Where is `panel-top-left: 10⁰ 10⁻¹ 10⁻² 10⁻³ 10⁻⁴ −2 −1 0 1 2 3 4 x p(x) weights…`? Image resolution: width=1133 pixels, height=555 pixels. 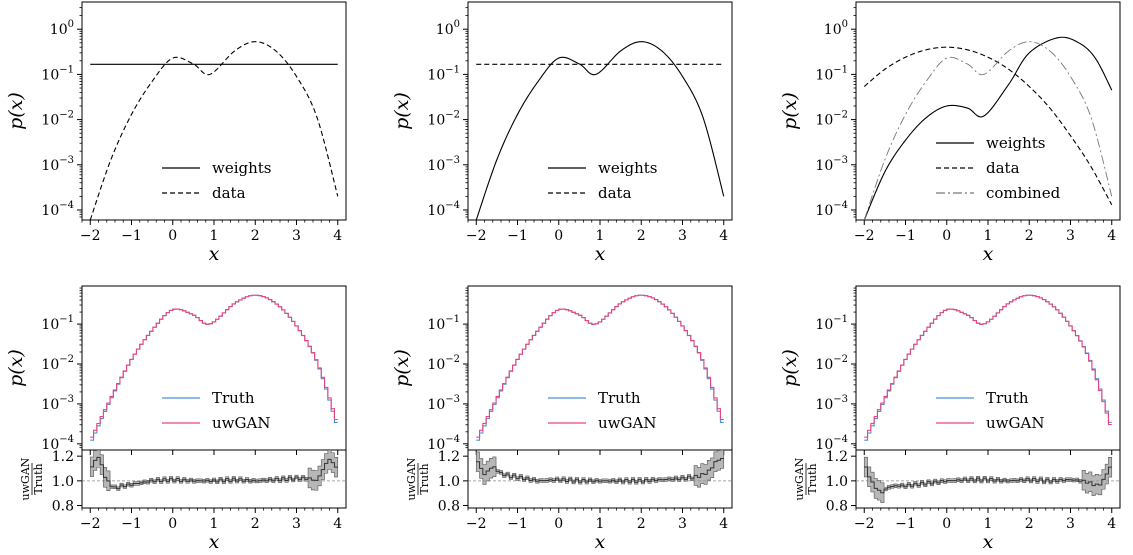 panel-top-left: 10⁰ 10⁻¹ 10⁻² 10⁻³ 10⁻⁴ −2 −1 0 1 2 3 4 x p(x) weights… is located at coordinates (176, 133).